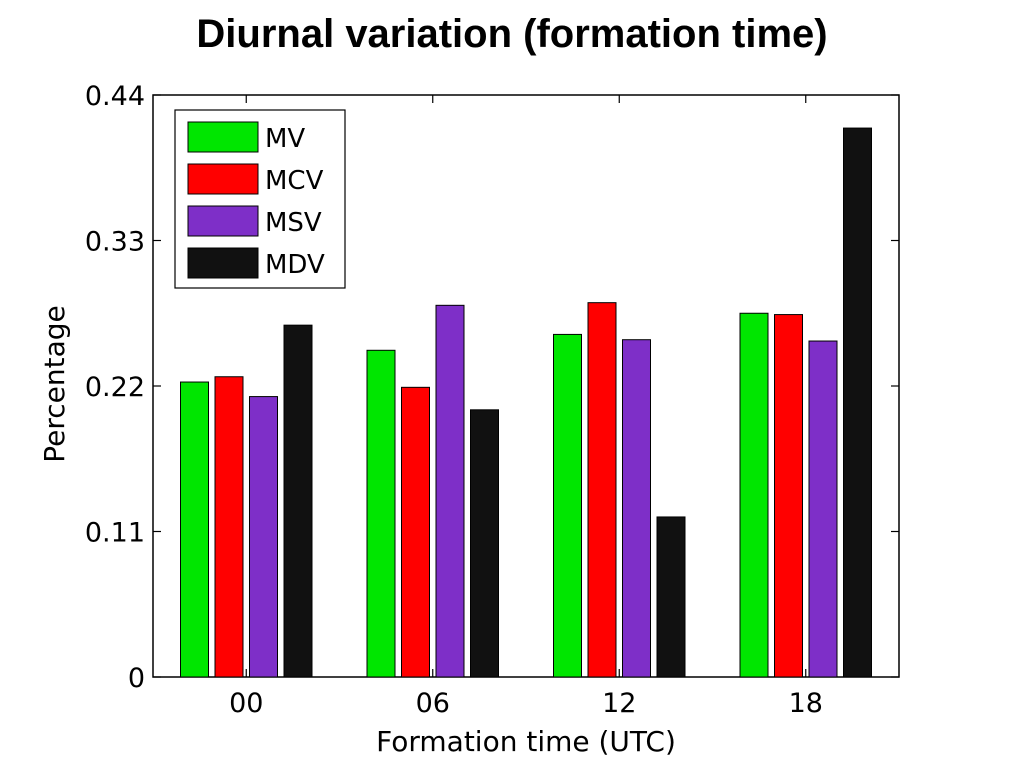 The image size is (1024, 768). I want to click on legend-label-mv: MV, so click(285, 139).